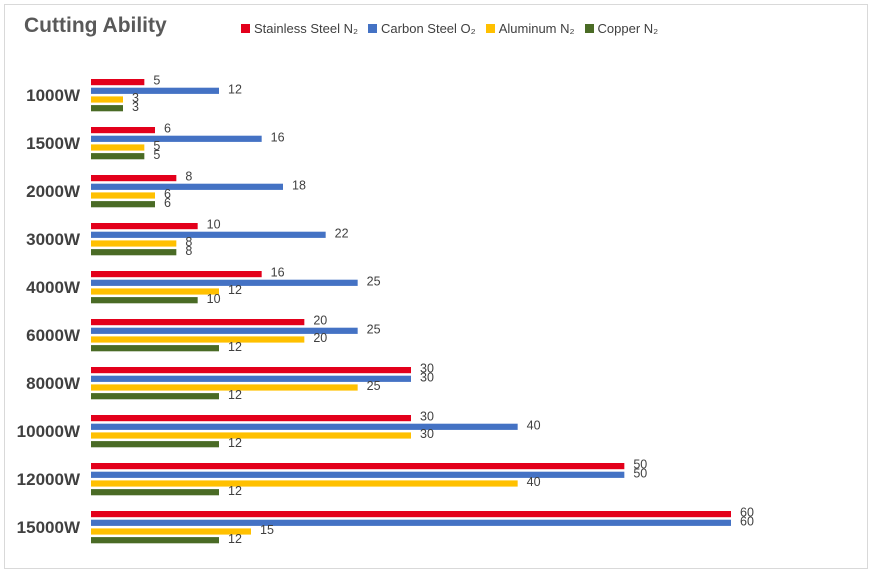 This screenshot has height=575, width=874. What do you see at coordinates (342, 233) in the screenshot?
I see `data-label-3000w-series-1: 22` at bounding box center [342, 233].